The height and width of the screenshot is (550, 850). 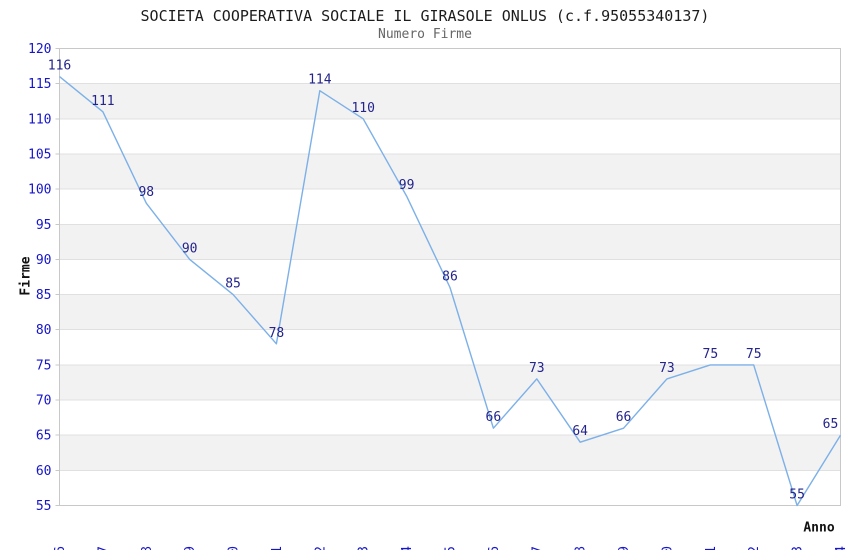 I want to click on data-point-label: 116, so click(x=59, y=66).